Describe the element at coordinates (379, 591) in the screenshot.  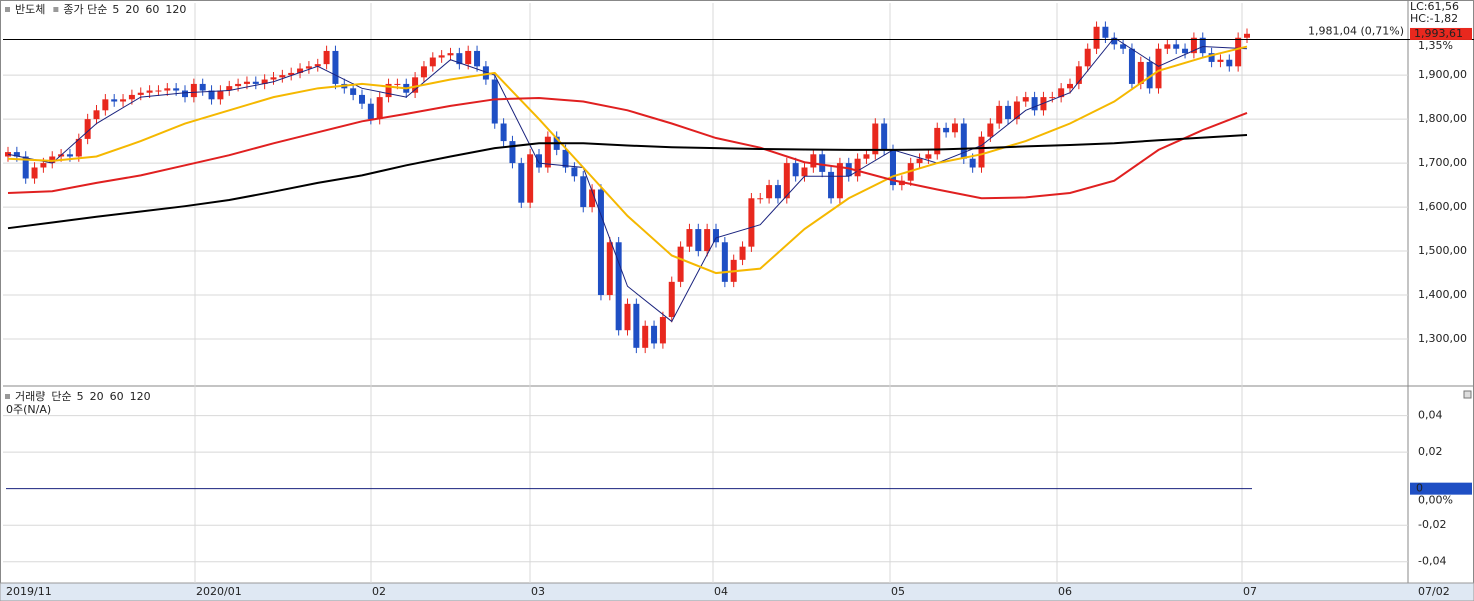
I see `x-tick-label: 02` at that location.